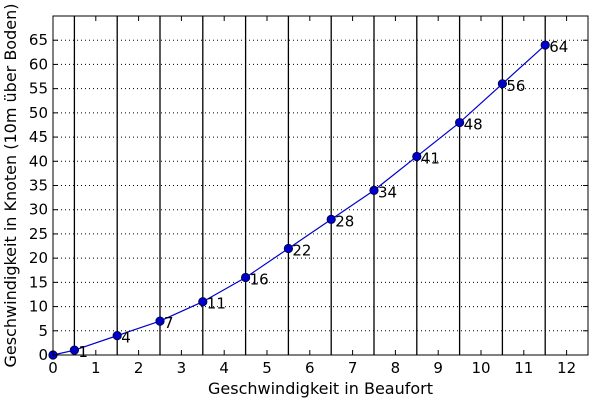  What do you see at coordinates (38, 307) in the screenshot?
I see `y-tick-label: 10` at bounding box center [38, 307].